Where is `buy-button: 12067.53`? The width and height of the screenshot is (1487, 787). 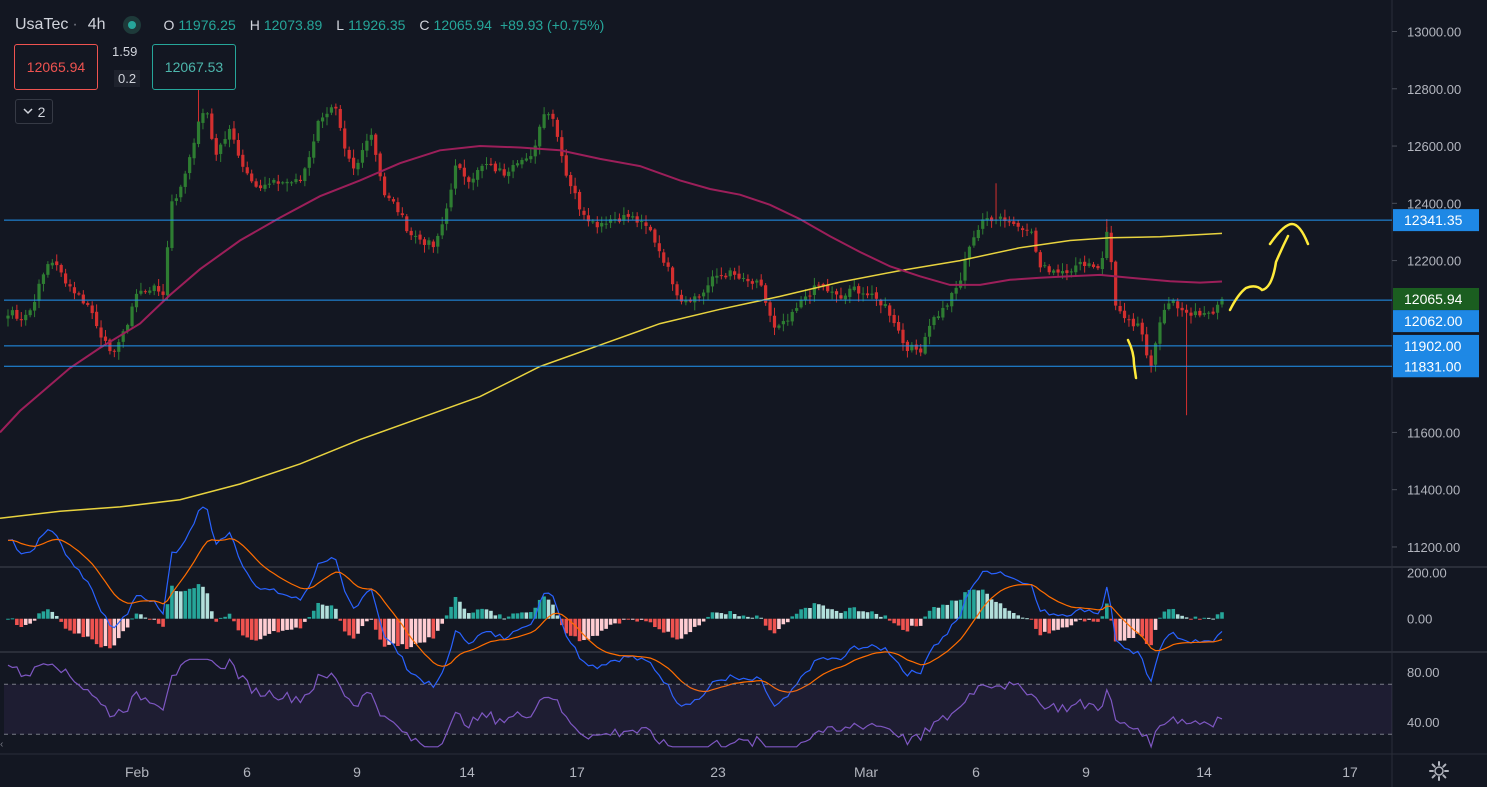 buy-button: 12067.53 is located at coordinates (194, 67).